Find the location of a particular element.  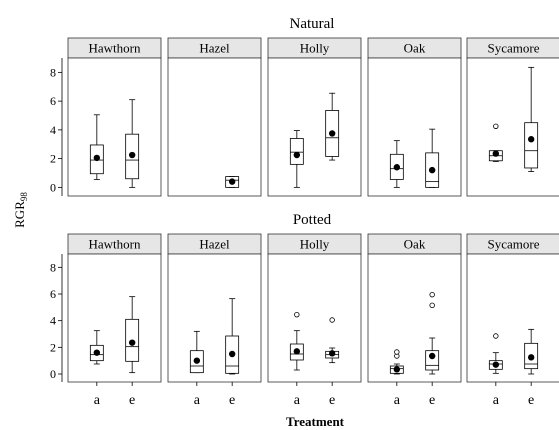

row-title: Potted is located at coordinates (312, 220).